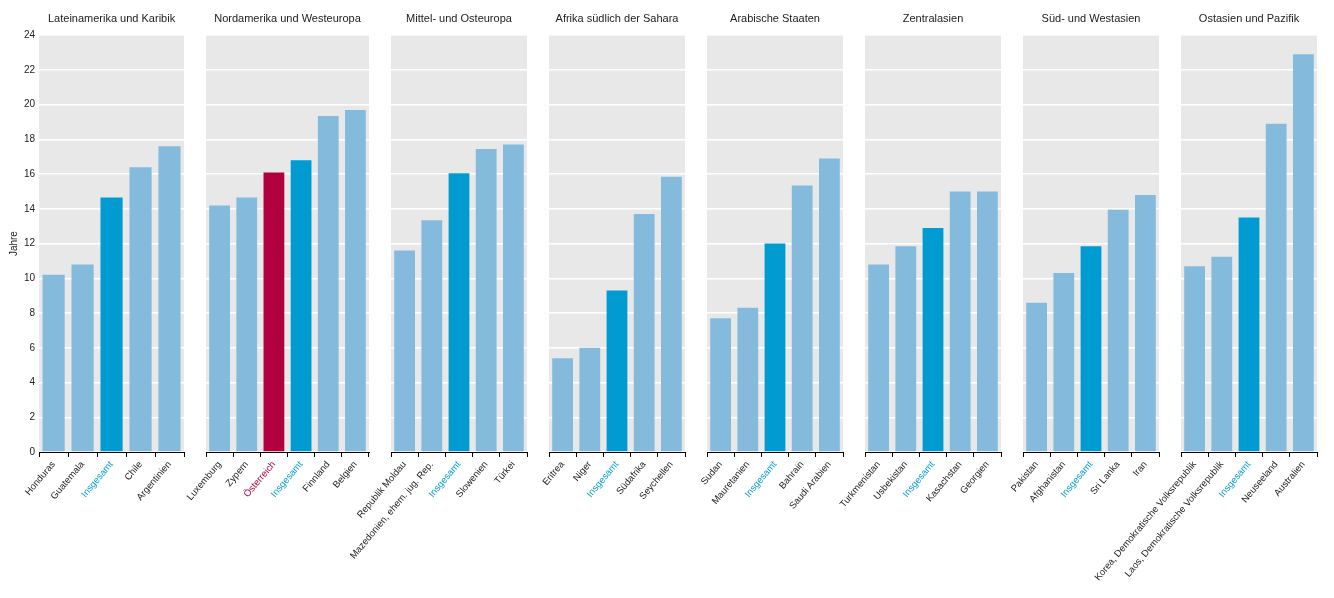 The height and width of the screenshot is (598, 1334). What do you see at coordinates (32, 382) in the screenshot?
I see `y-tick-label: 4` at bounding box center [32, 382].